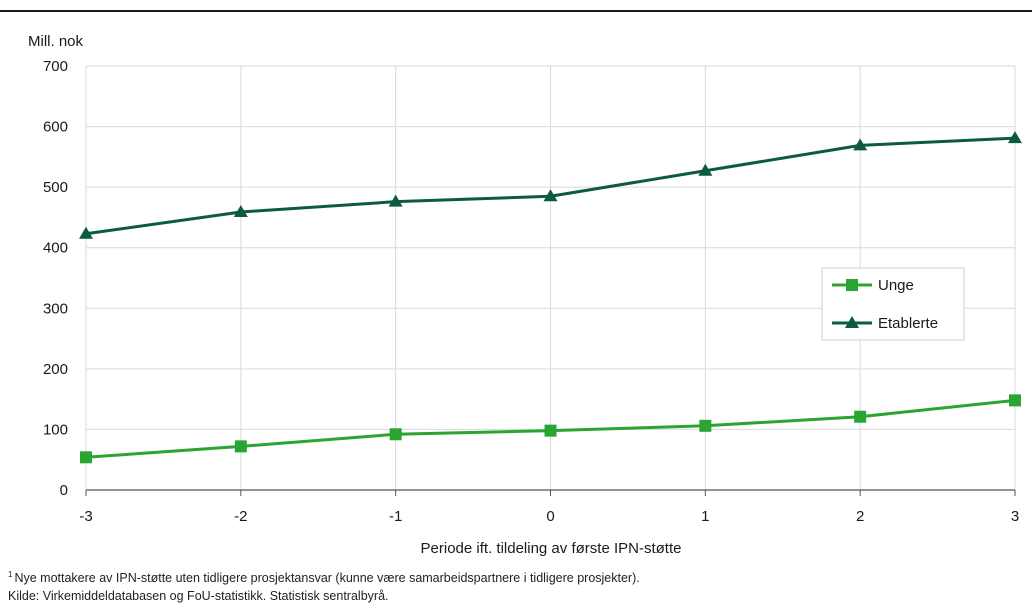 The width and height of the screenshot is (1032, 610). What do you see at coordinates (55, 278) in the screenshot?
I see `y-tick-labels: 0 100 200 300 400 500 600 700` at bounding box center [55, 278].